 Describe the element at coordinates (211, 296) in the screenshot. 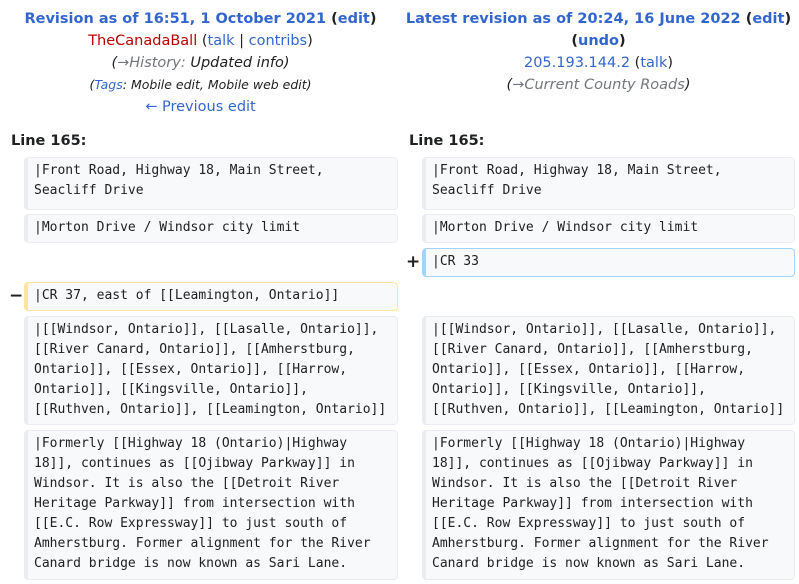

I see `deleted-line: |CR 37, east of [[Leamington, Ontario]]` at that location.